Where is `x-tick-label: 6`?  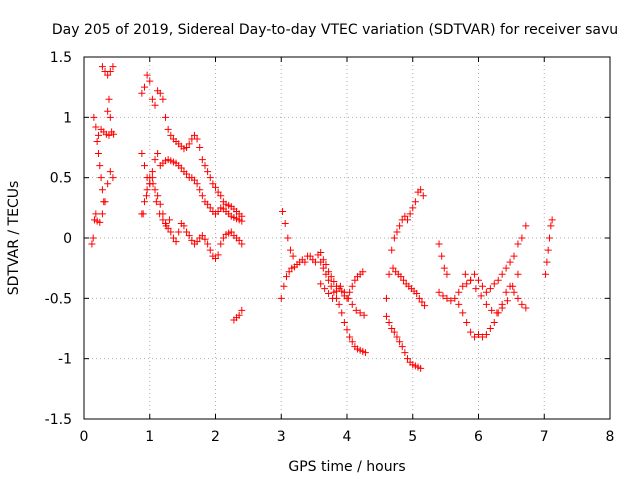 x-tick-label: 6 is located at coordinates (478, 437).